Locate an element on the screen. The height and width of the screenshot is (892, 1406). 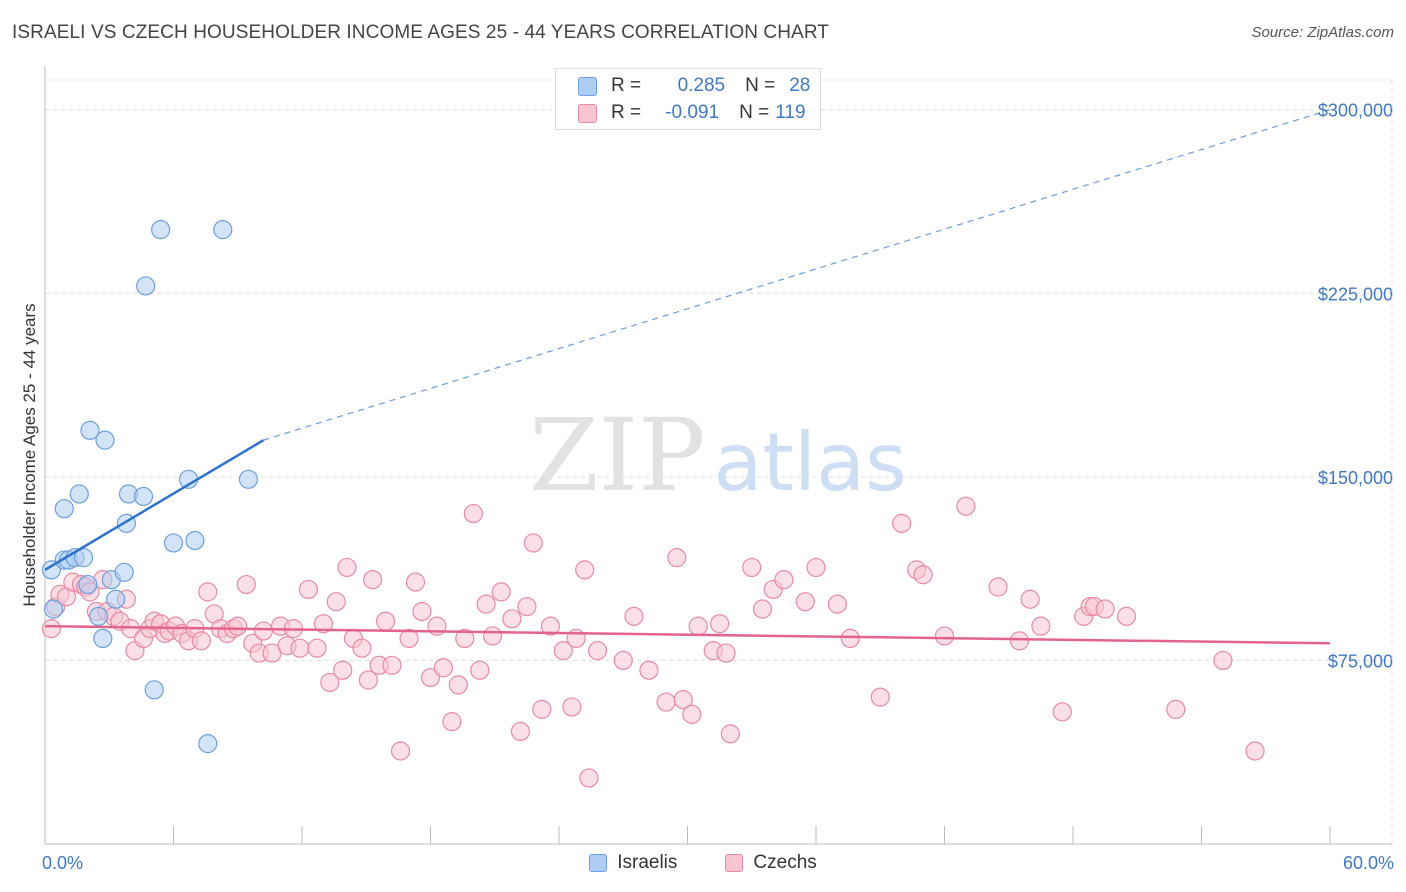
trendline-czechs is located at coordinates (687, 634).